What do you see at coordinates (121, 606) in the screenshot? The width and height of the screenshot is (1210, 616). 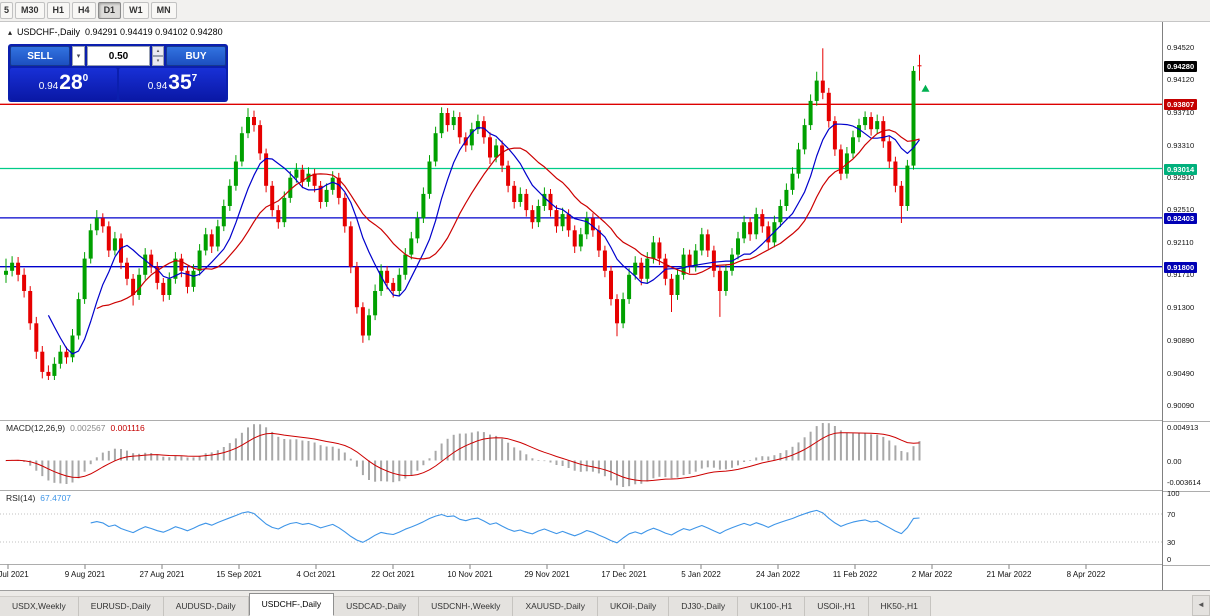 I see `chart-tab-eurusd: EURUSD-,Daily` at bounding box center [121, 606].